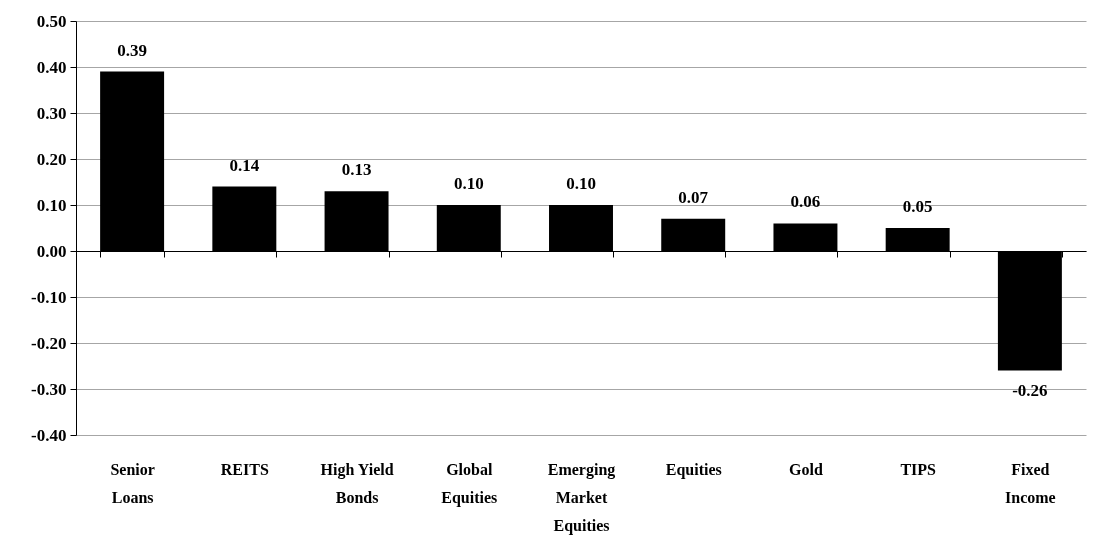  Describe the element at coordinates (918, 469) in the screenshot. I see `x-tick-label: TIPS` at that location.